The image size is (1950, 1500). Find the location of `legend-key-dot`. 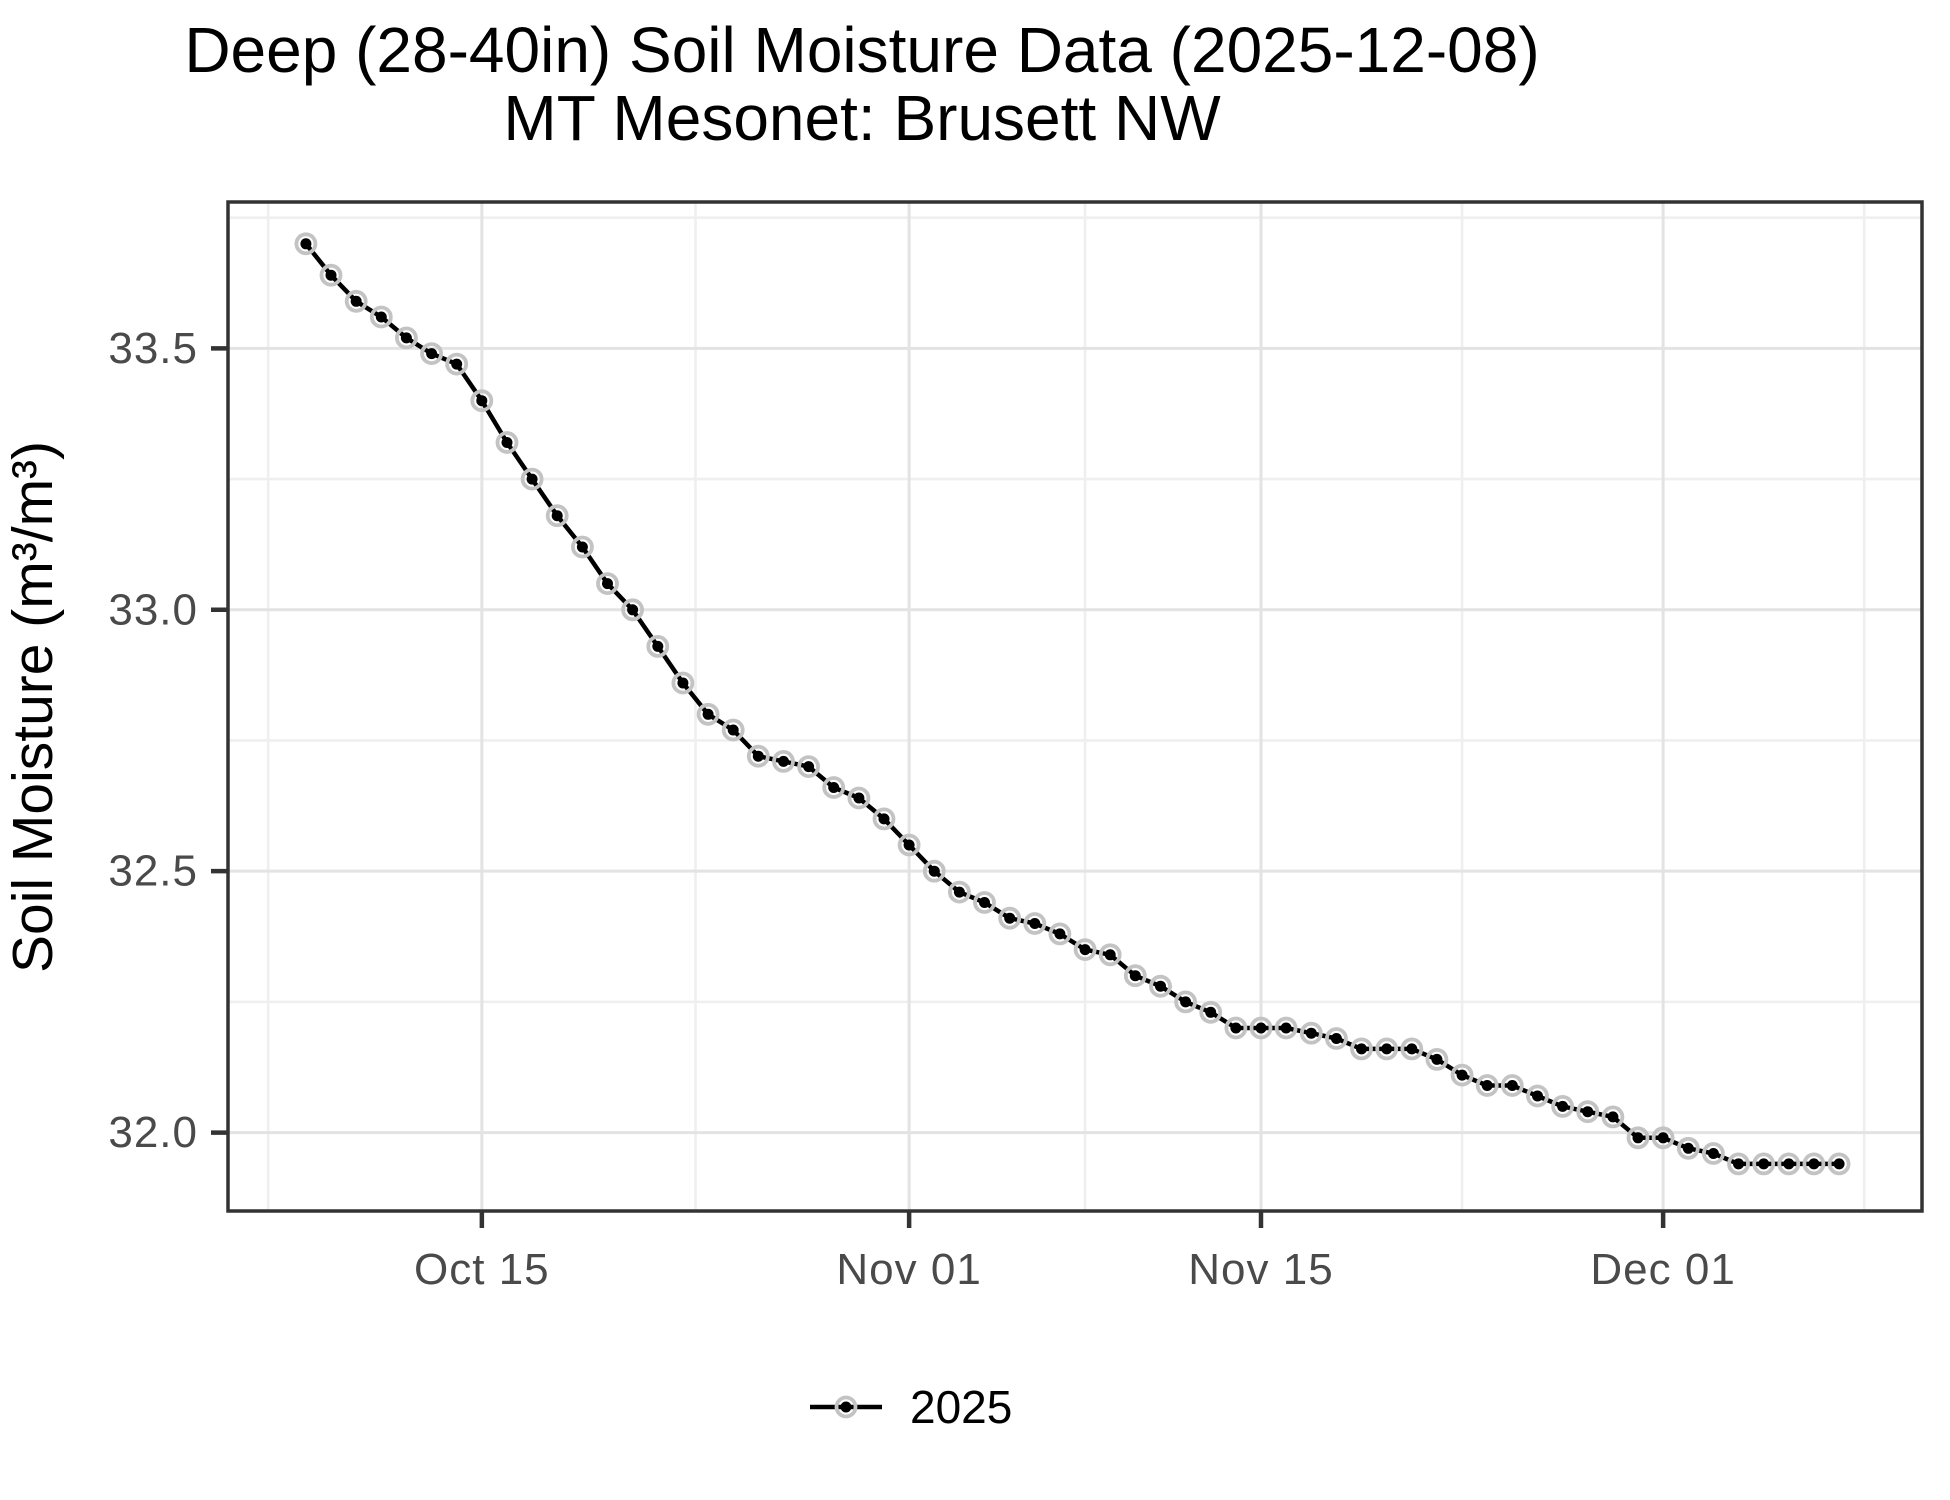

legend-key-dot is located at coordinates (846, 1407).